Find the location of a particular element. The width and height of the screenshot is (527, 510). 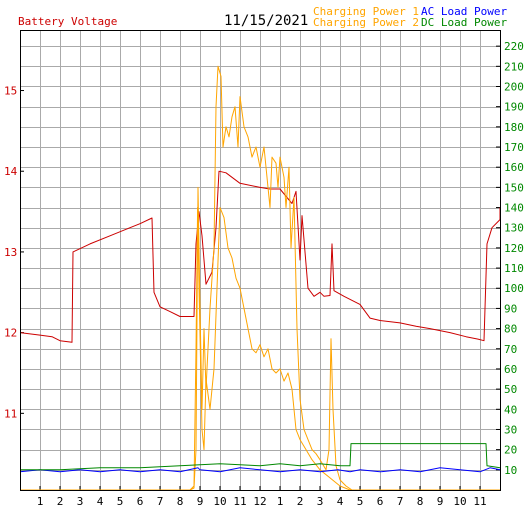

right-axis-tick-label: 50 is located at coordinates (510, 389).